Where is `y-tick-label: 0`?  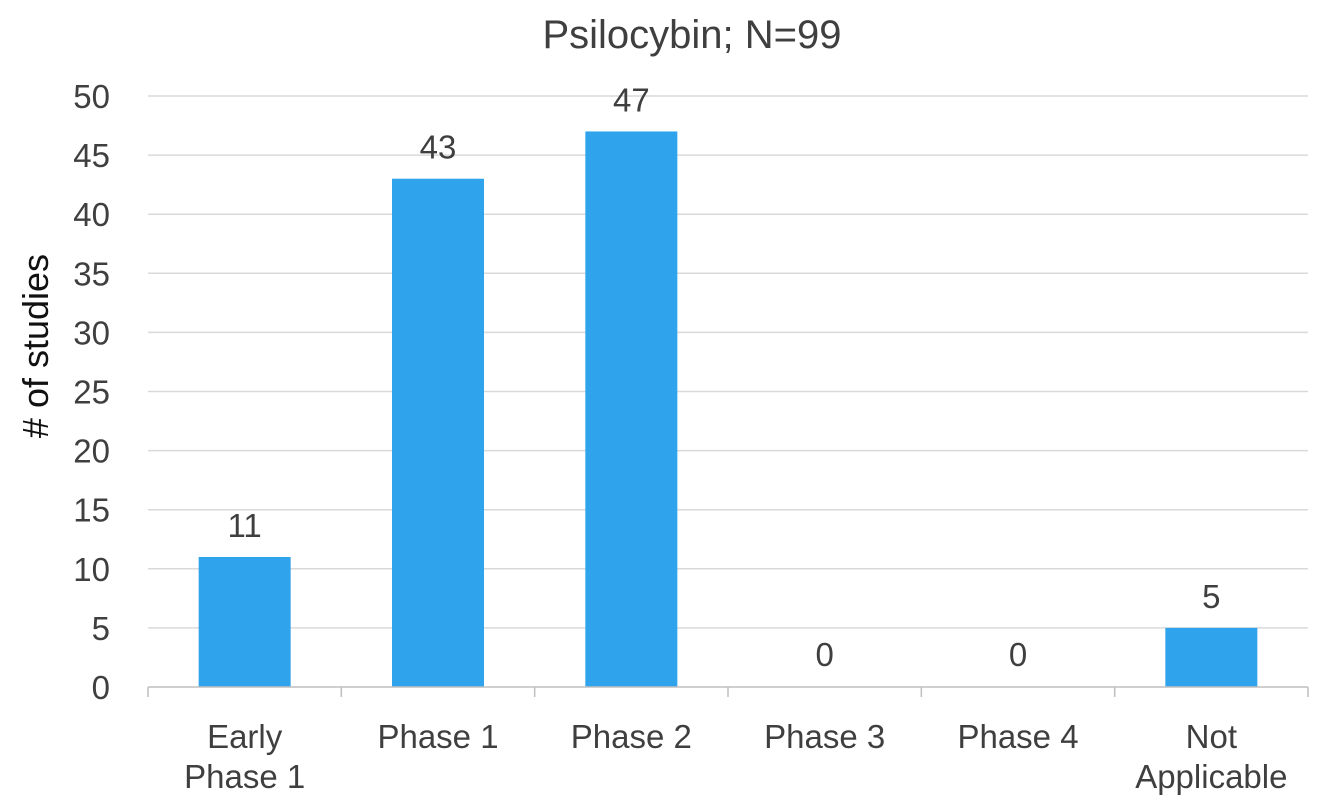
y-tick-label: 0 is located at coordinates (101, 687).